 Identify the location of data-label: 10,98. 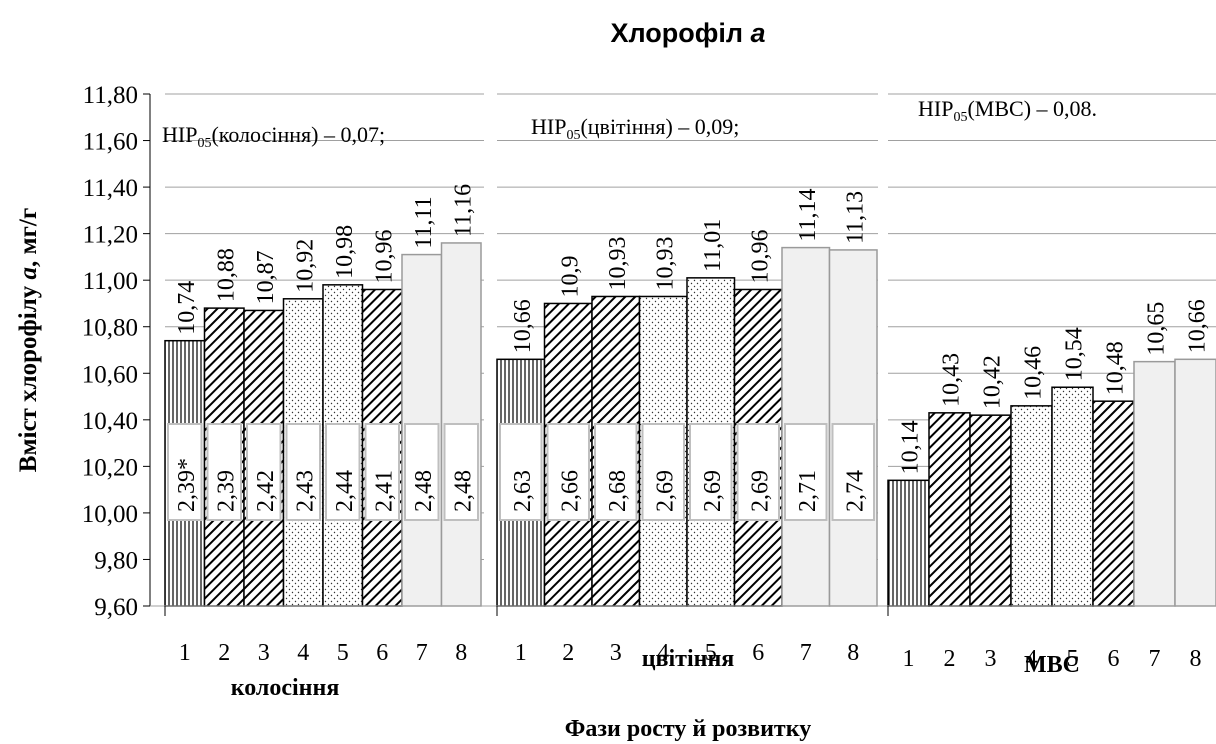
(345, 252).